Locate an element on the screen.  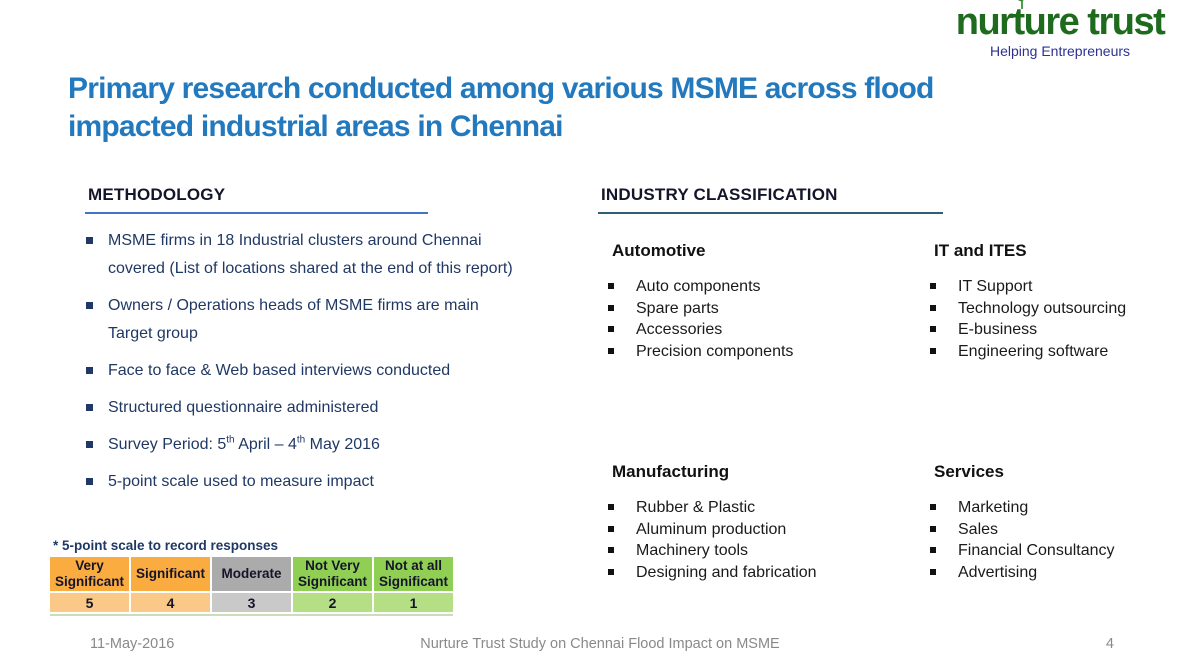
logo-name: nurture trust is located at coordinates (1060, 21).